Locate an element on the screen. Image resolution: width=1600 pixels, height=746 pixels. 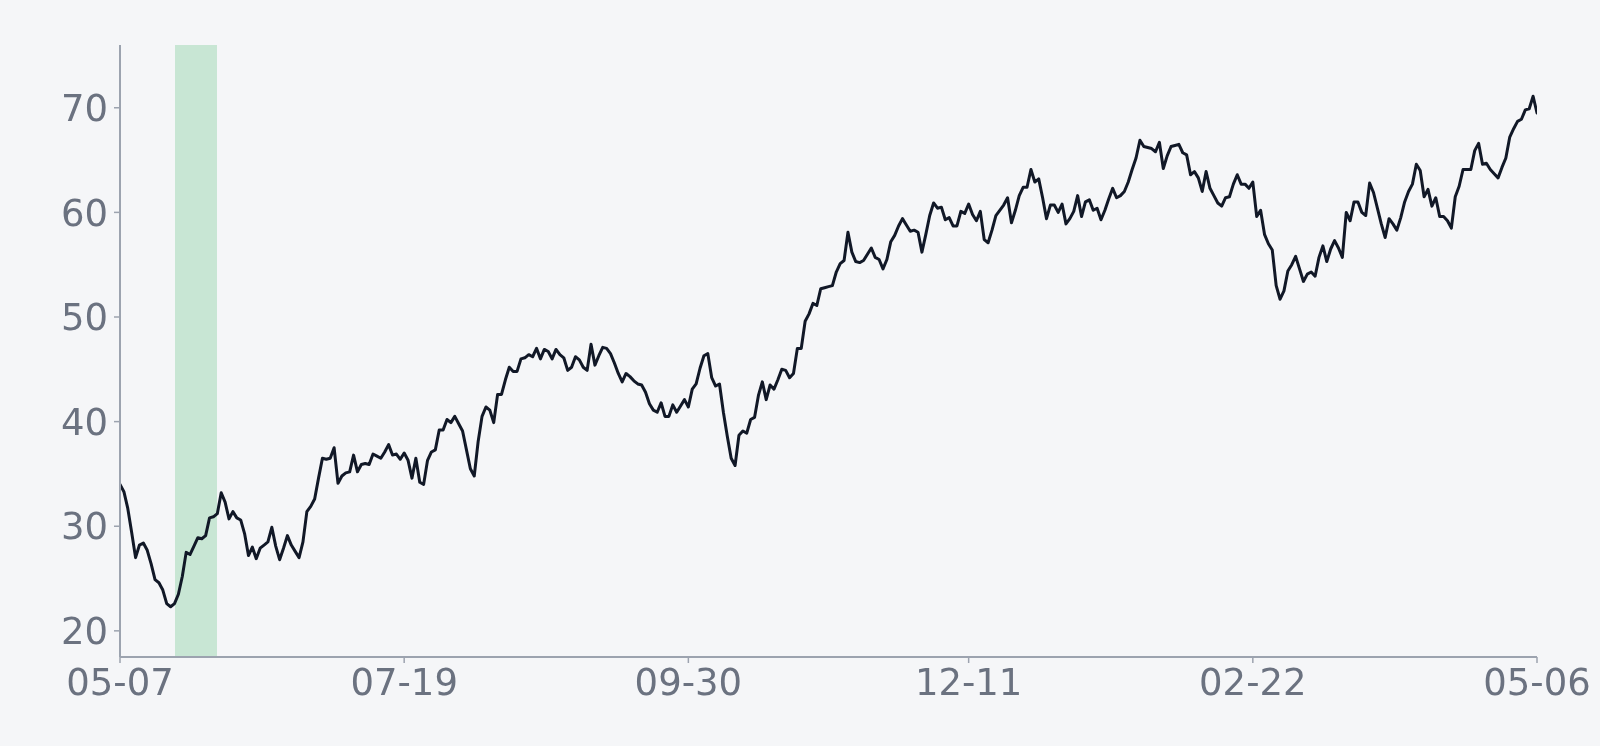
x-tick-label: 12-11 is located at coordinates (968, 683).